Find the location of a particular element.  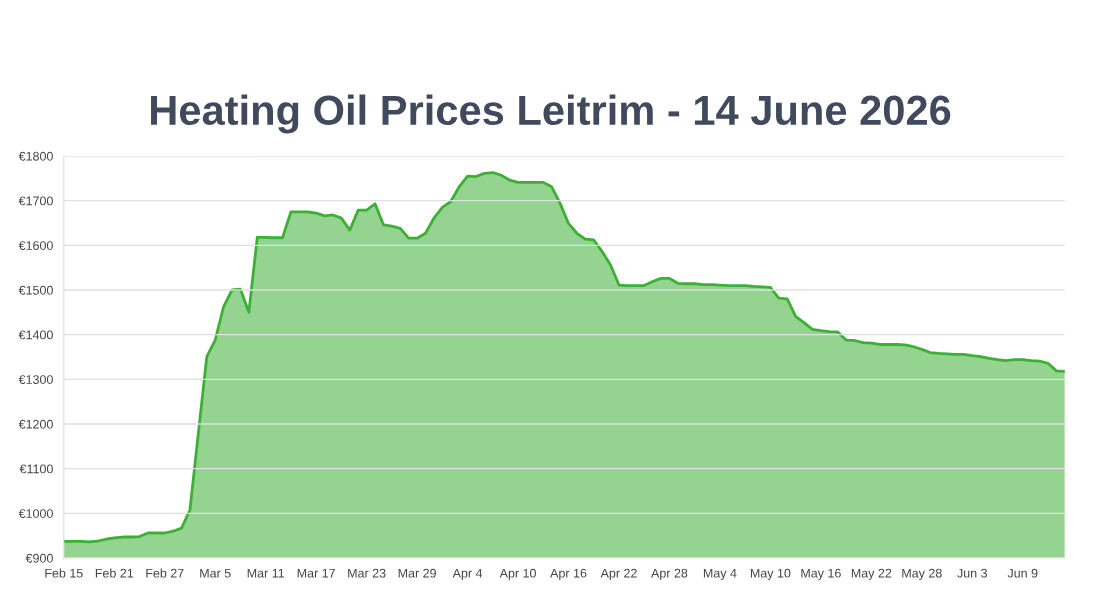

x-tick-label: May 22 is located at coordinates (871, 574).